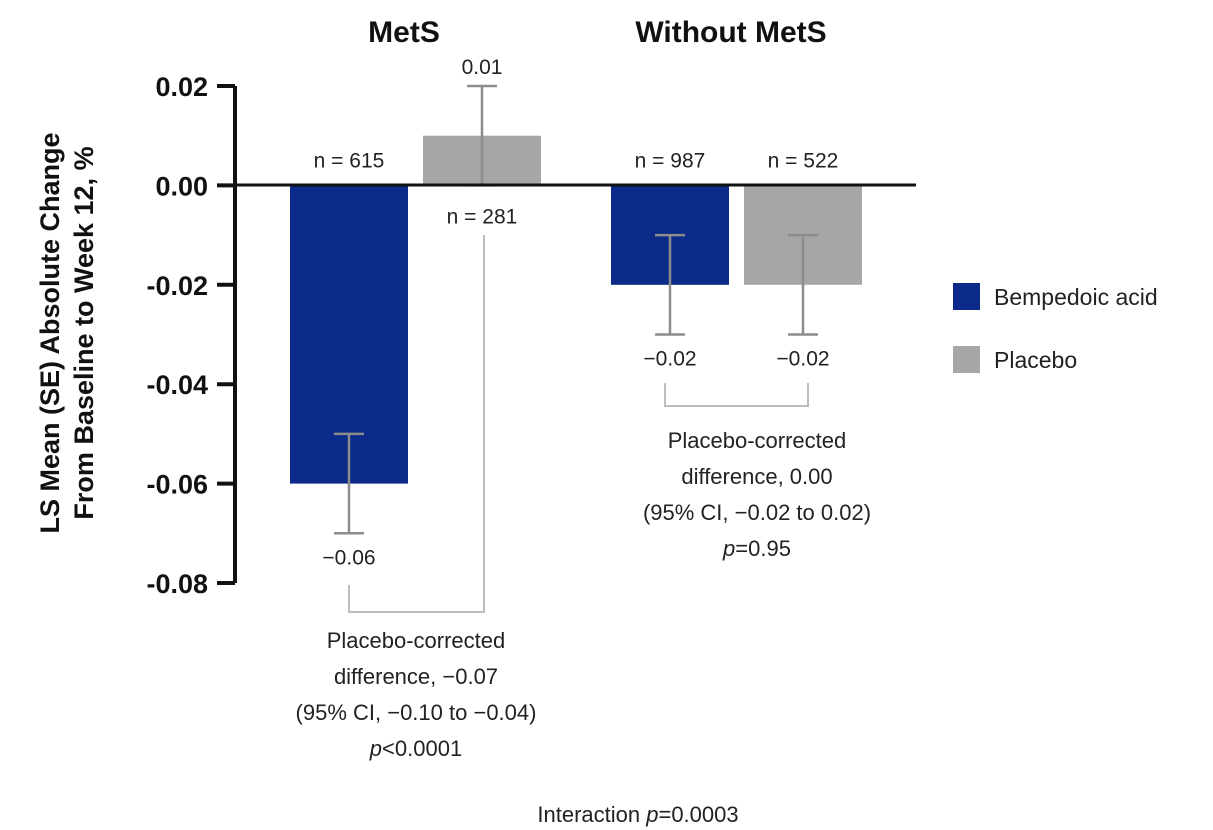 Image resolution: width=1213 pixels, height=830 pixels. I want to click on y-axis-ticks: 0.02 0.00 -0.02 -0.04 -0.06 -0.08, so click(190, 335).